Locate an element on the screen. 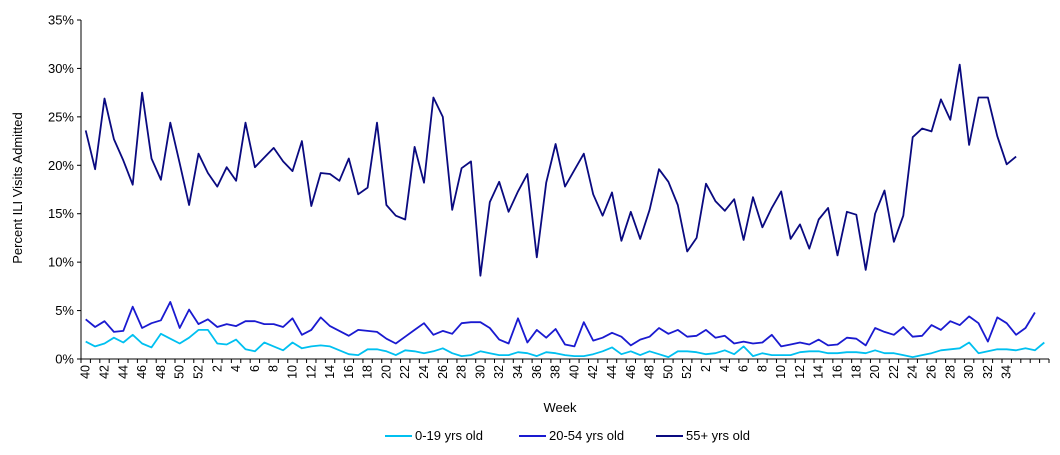 This screenshot has height=455, width=1060. legend-label: 55+ yrs old is located at coordinates (718, 435).